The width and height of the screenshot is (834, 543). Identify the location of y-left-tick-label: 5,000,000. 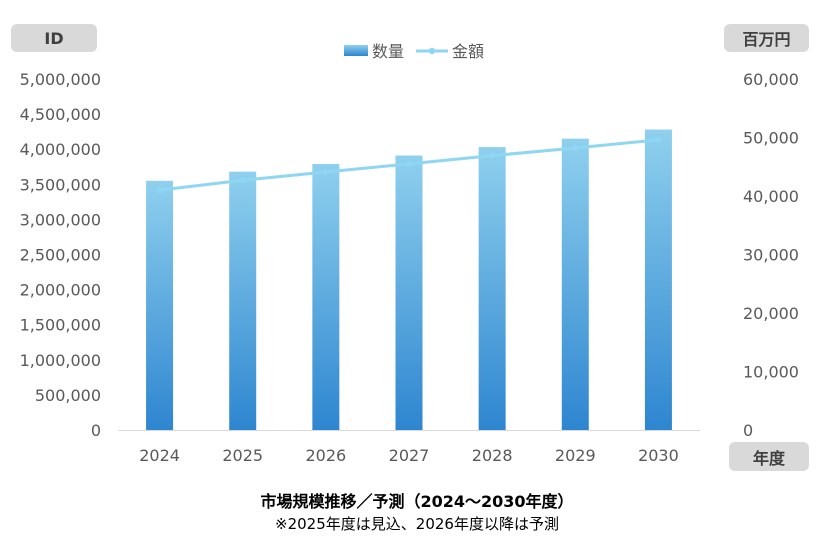
(60, 79).